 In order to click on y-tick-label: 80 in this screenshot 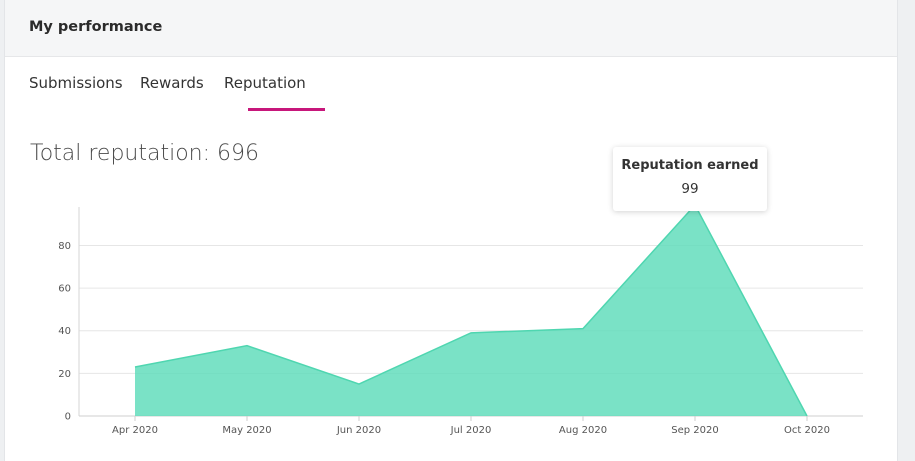, I will do `click(64, 246)`.